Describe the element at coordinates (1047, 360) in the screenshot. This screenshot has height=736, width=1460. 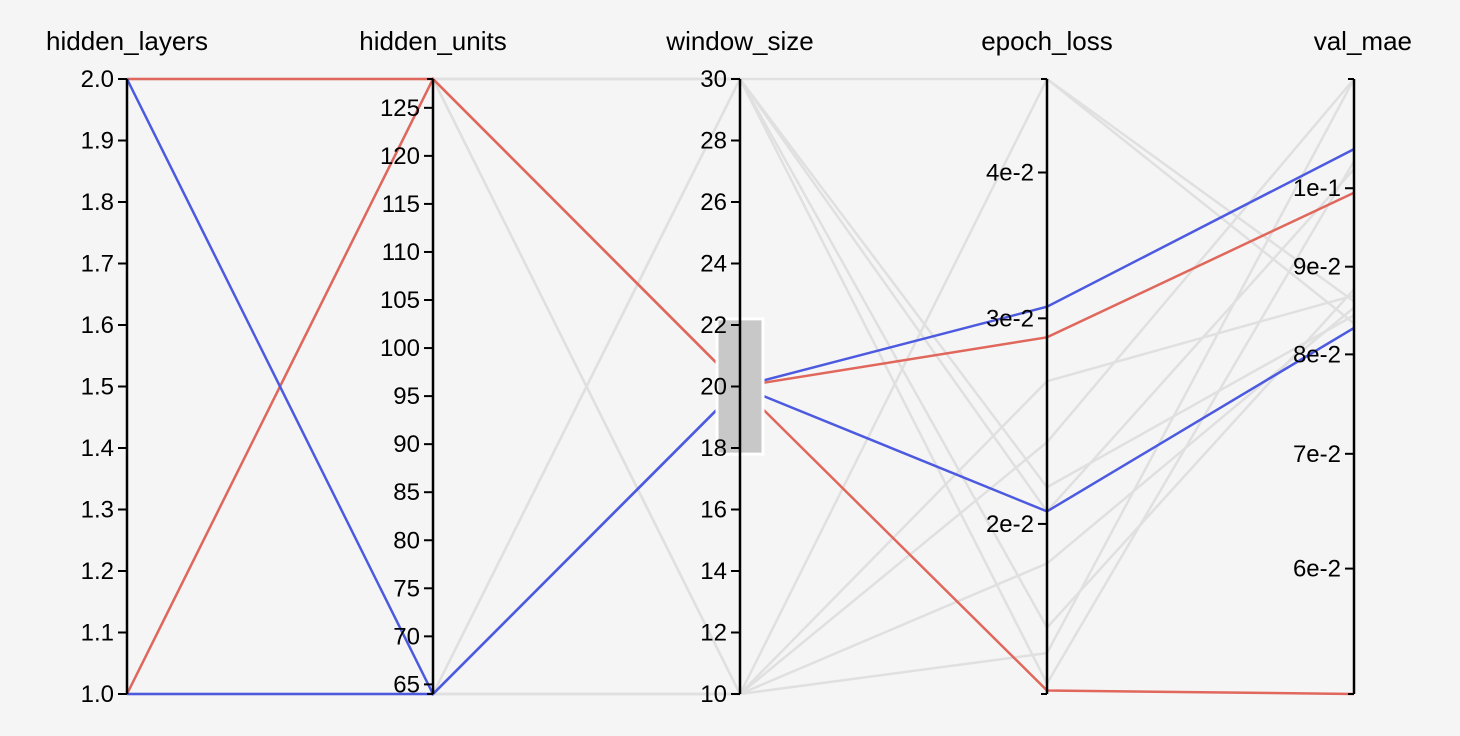
I see `axis-epoch_loss: 2e-2 3e-2 4e-2 epoch_loss` at that location.